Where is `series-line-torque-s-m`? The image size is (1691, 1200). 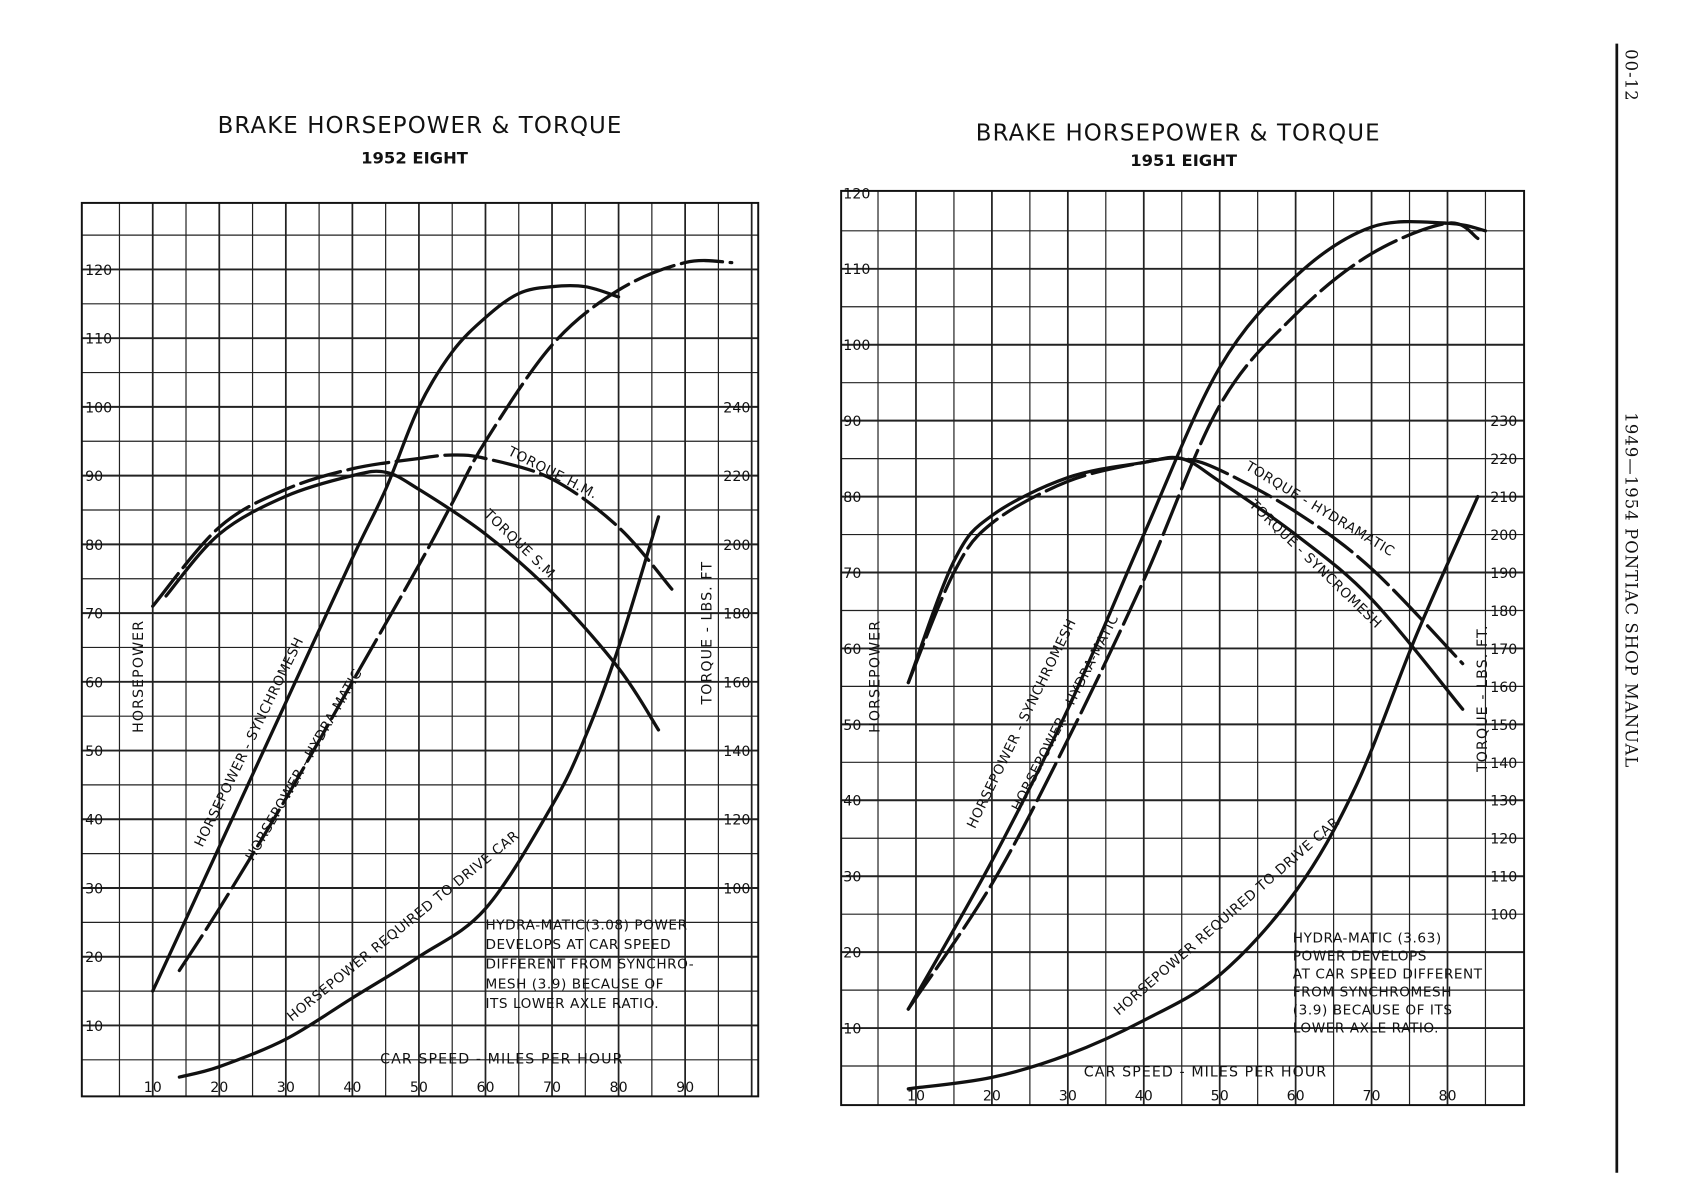 series-line-torque-s-m is located at coordinates (412, 600).